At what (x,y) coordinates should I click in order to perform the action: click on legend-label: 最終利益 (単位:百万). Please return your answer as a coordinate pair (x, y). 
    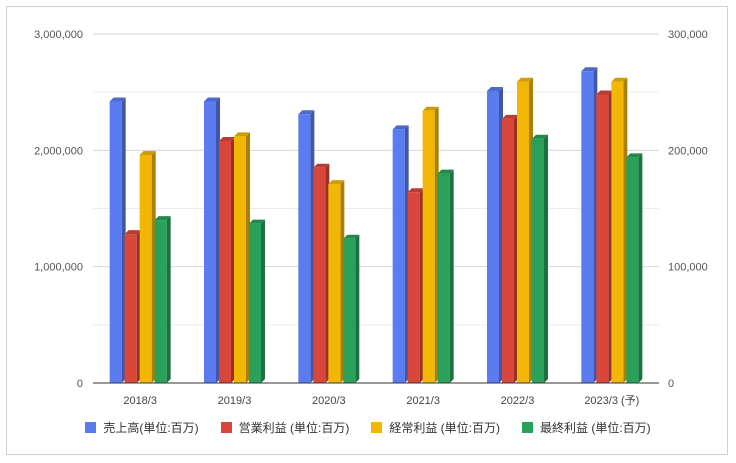
    Looking at the image, I should click on (595, 428).